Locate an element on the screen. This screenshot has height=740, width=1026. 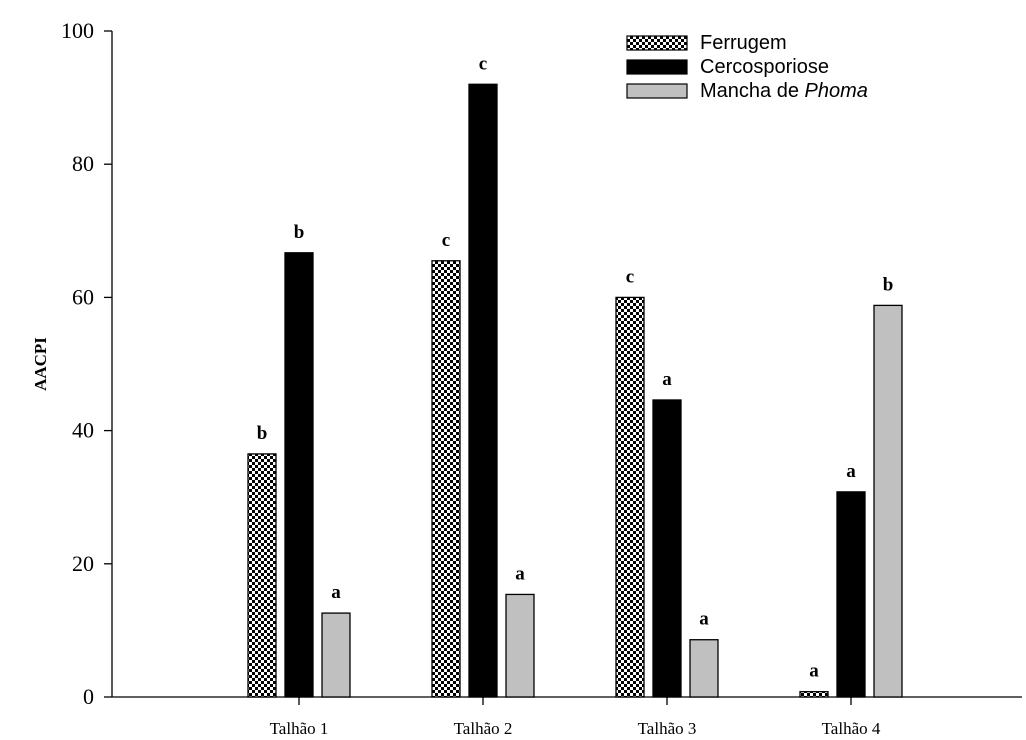
x-tick-label: Talhão 3 is located at coordinates (667, 728).